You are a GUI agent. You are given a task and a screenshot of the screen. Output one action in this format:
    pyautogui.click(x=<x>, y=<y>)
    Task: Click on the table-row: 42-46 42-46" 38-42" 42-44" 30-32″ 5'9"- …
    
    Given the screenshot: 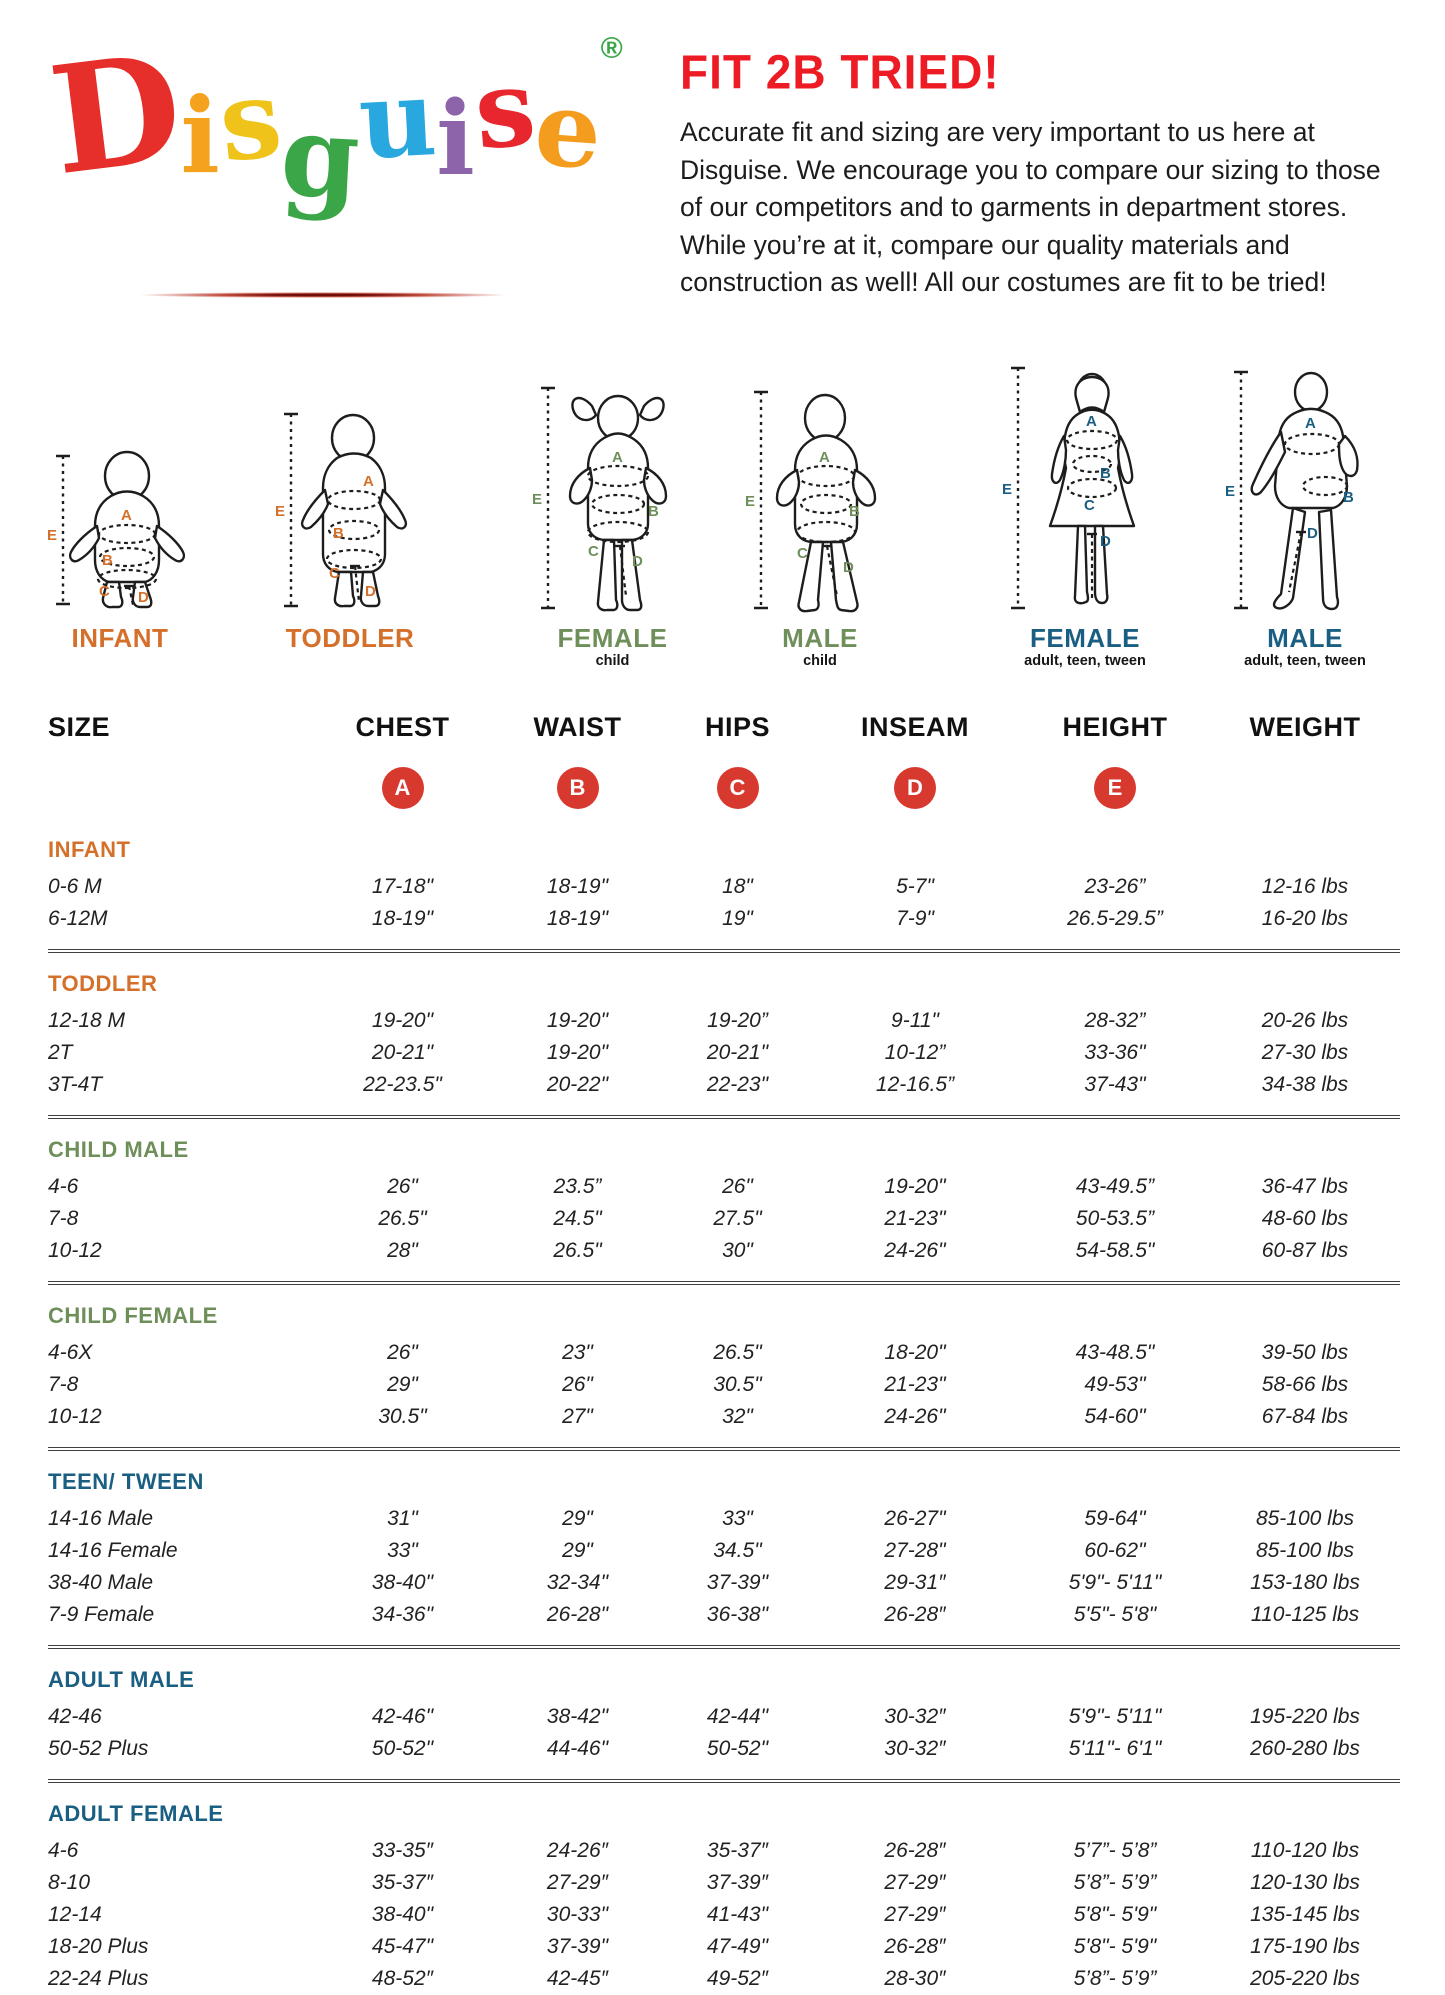 What is the action you would take?
    pyautogui.click(x=724, y=1717)
    